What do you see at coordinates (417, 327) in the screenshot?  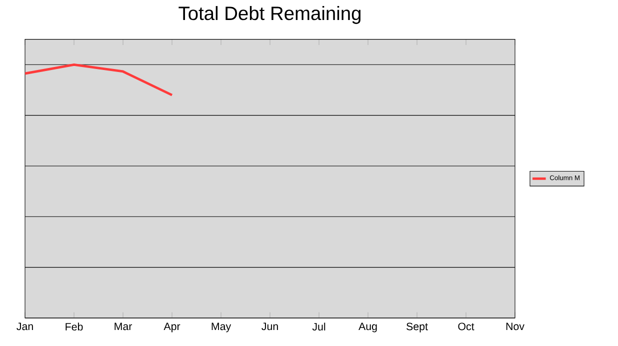 I see `x-tick-label: Sept` at bounding box center [417, 327].